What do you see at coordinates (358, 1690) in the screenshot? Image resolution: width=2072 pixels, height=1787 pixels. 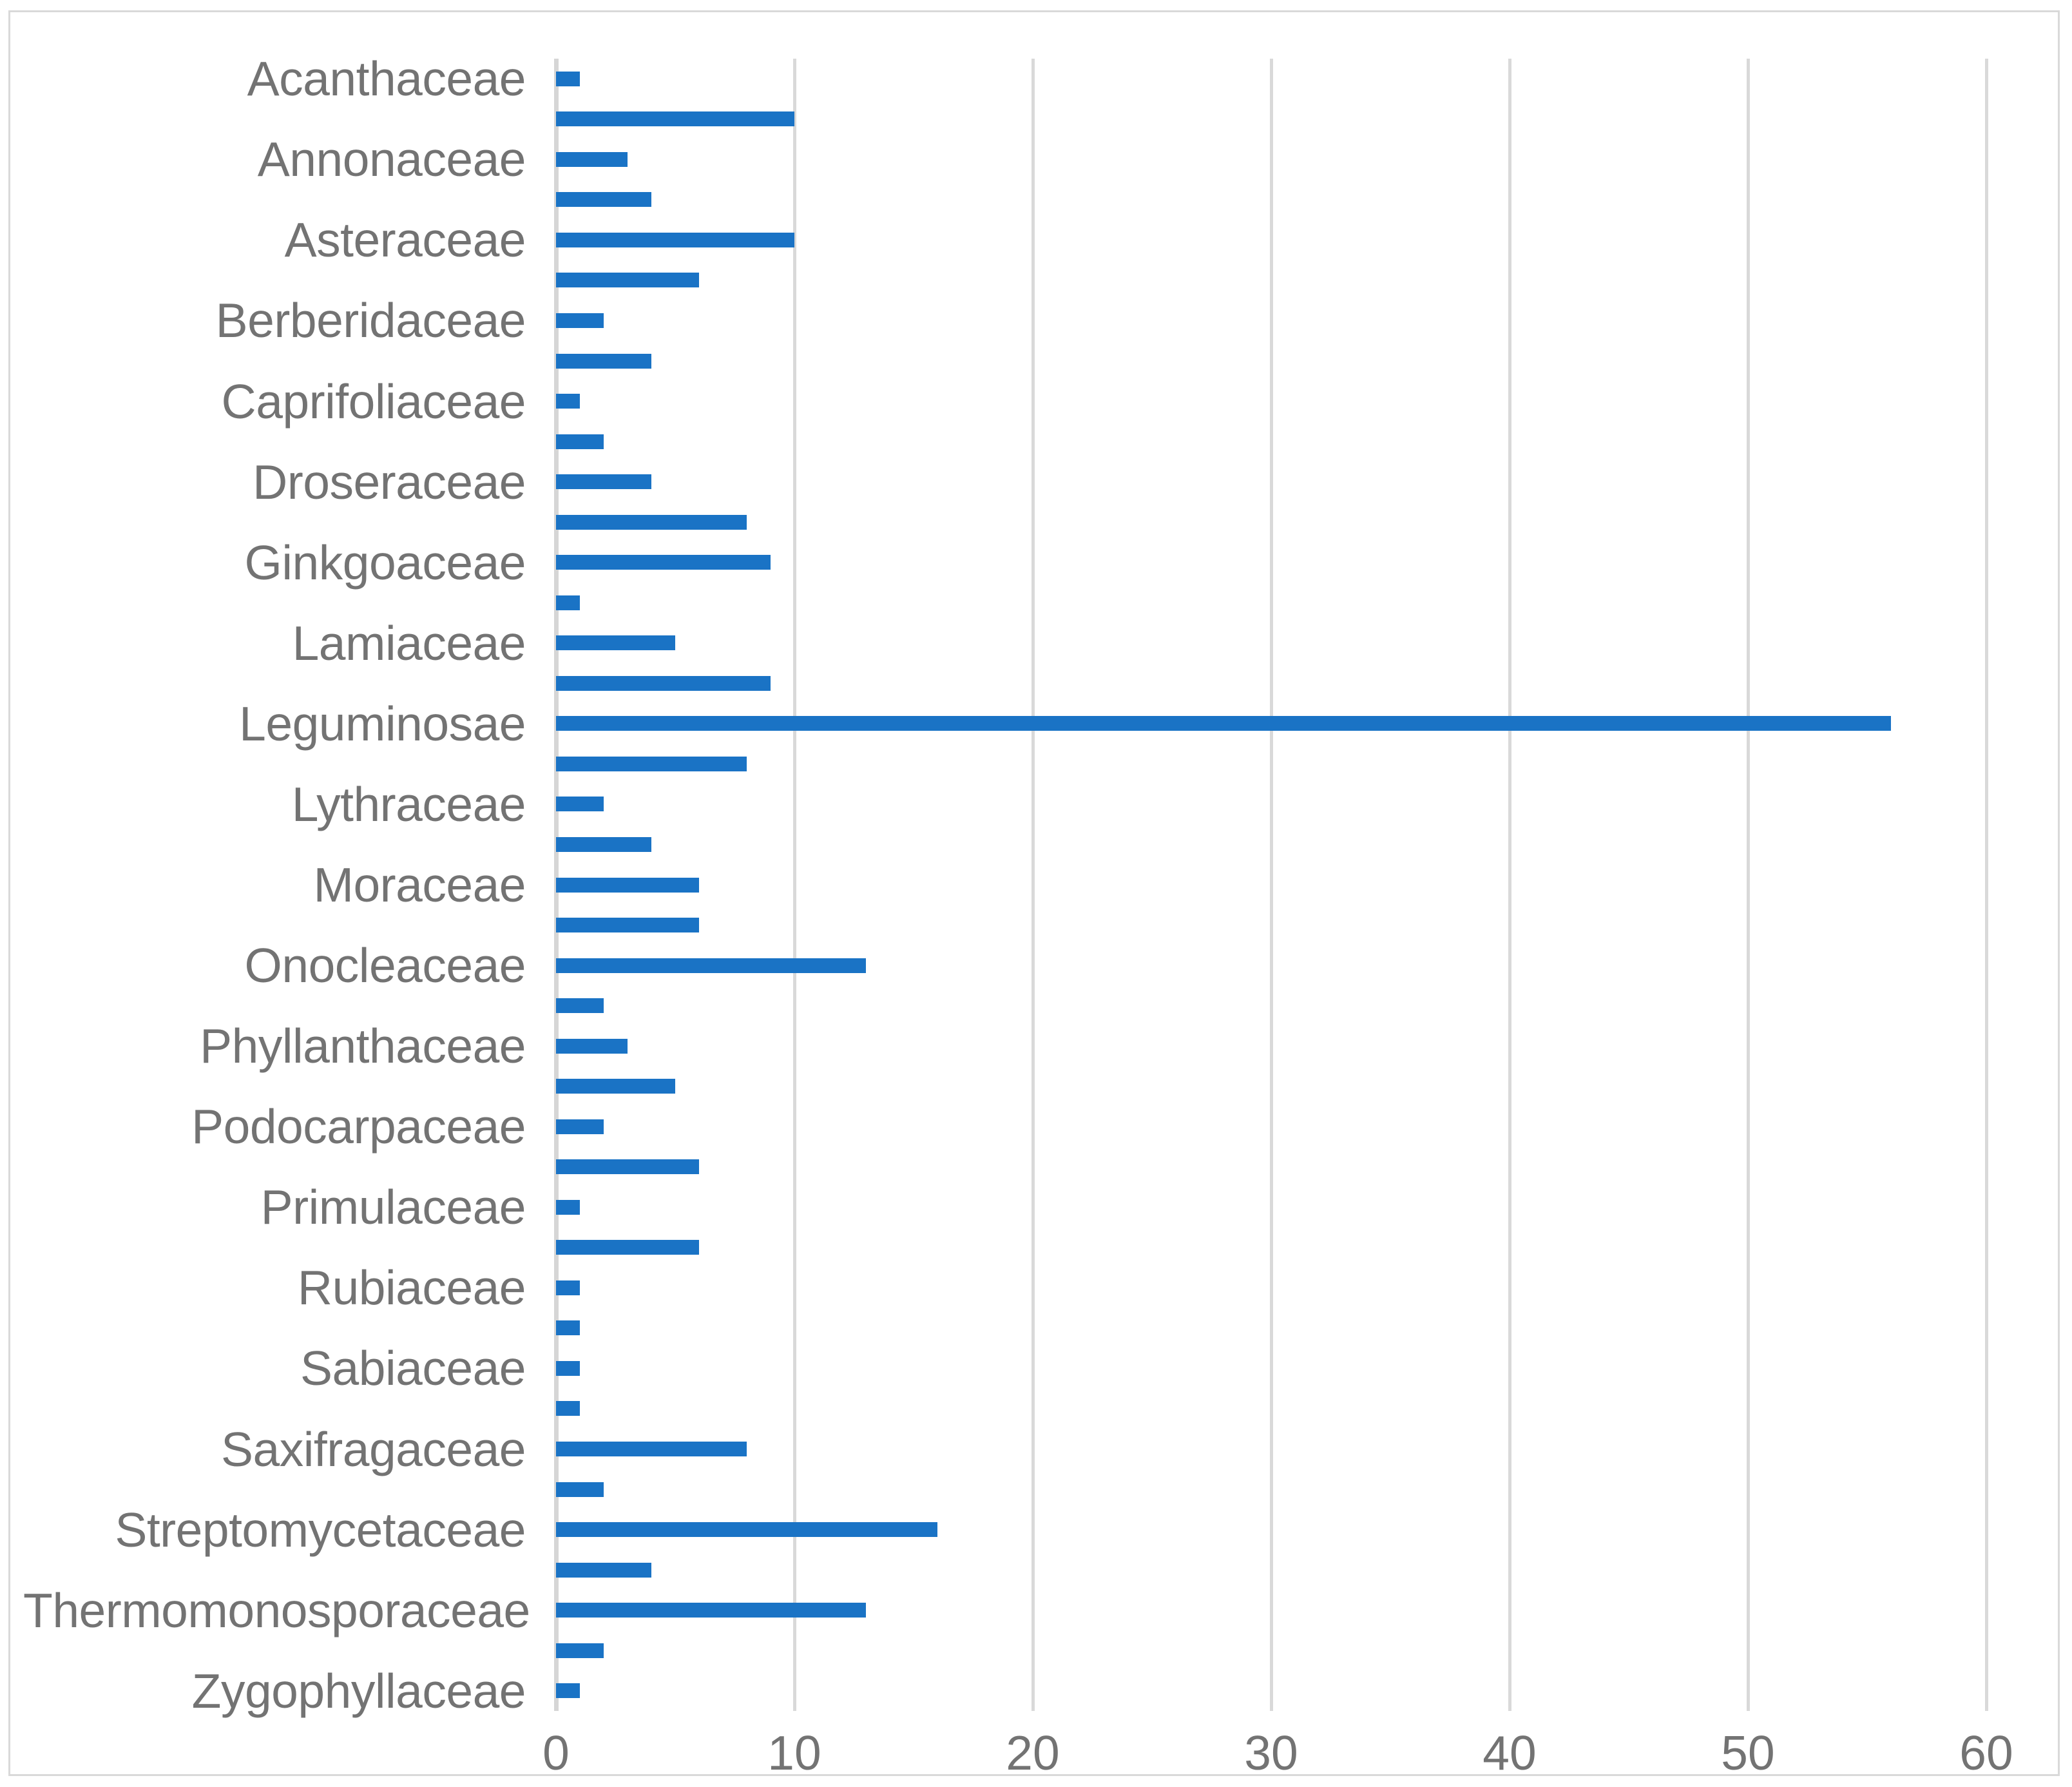 I see `category-label-Zygophyllaceae: Zygophyllaceae` at bounding box center [358, 1690].